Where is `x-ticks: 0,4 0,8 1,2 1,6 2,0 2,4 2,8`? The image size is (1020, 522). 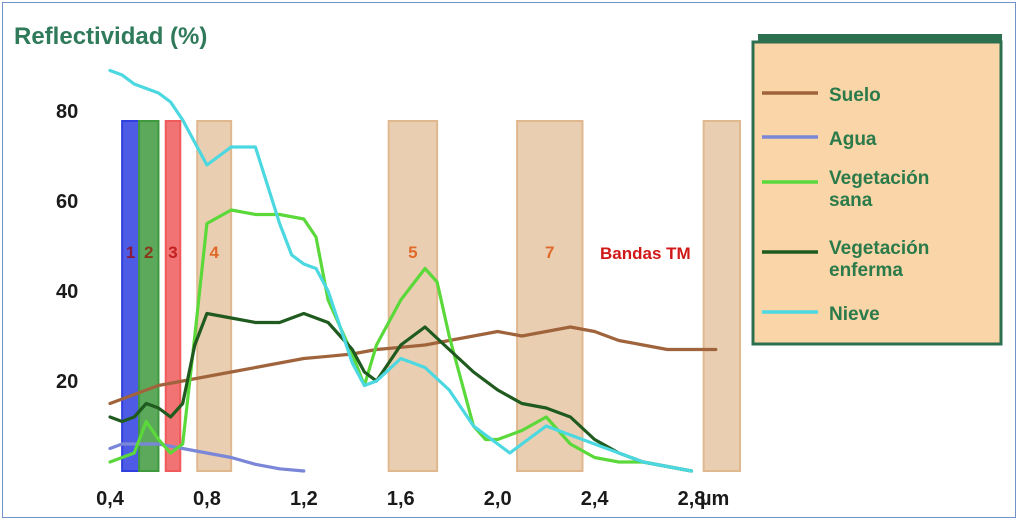
x-ticks: 0,4 0,8 1,2 1,6 2,0 2,4 2,8 is located at coordinates (400, 499).